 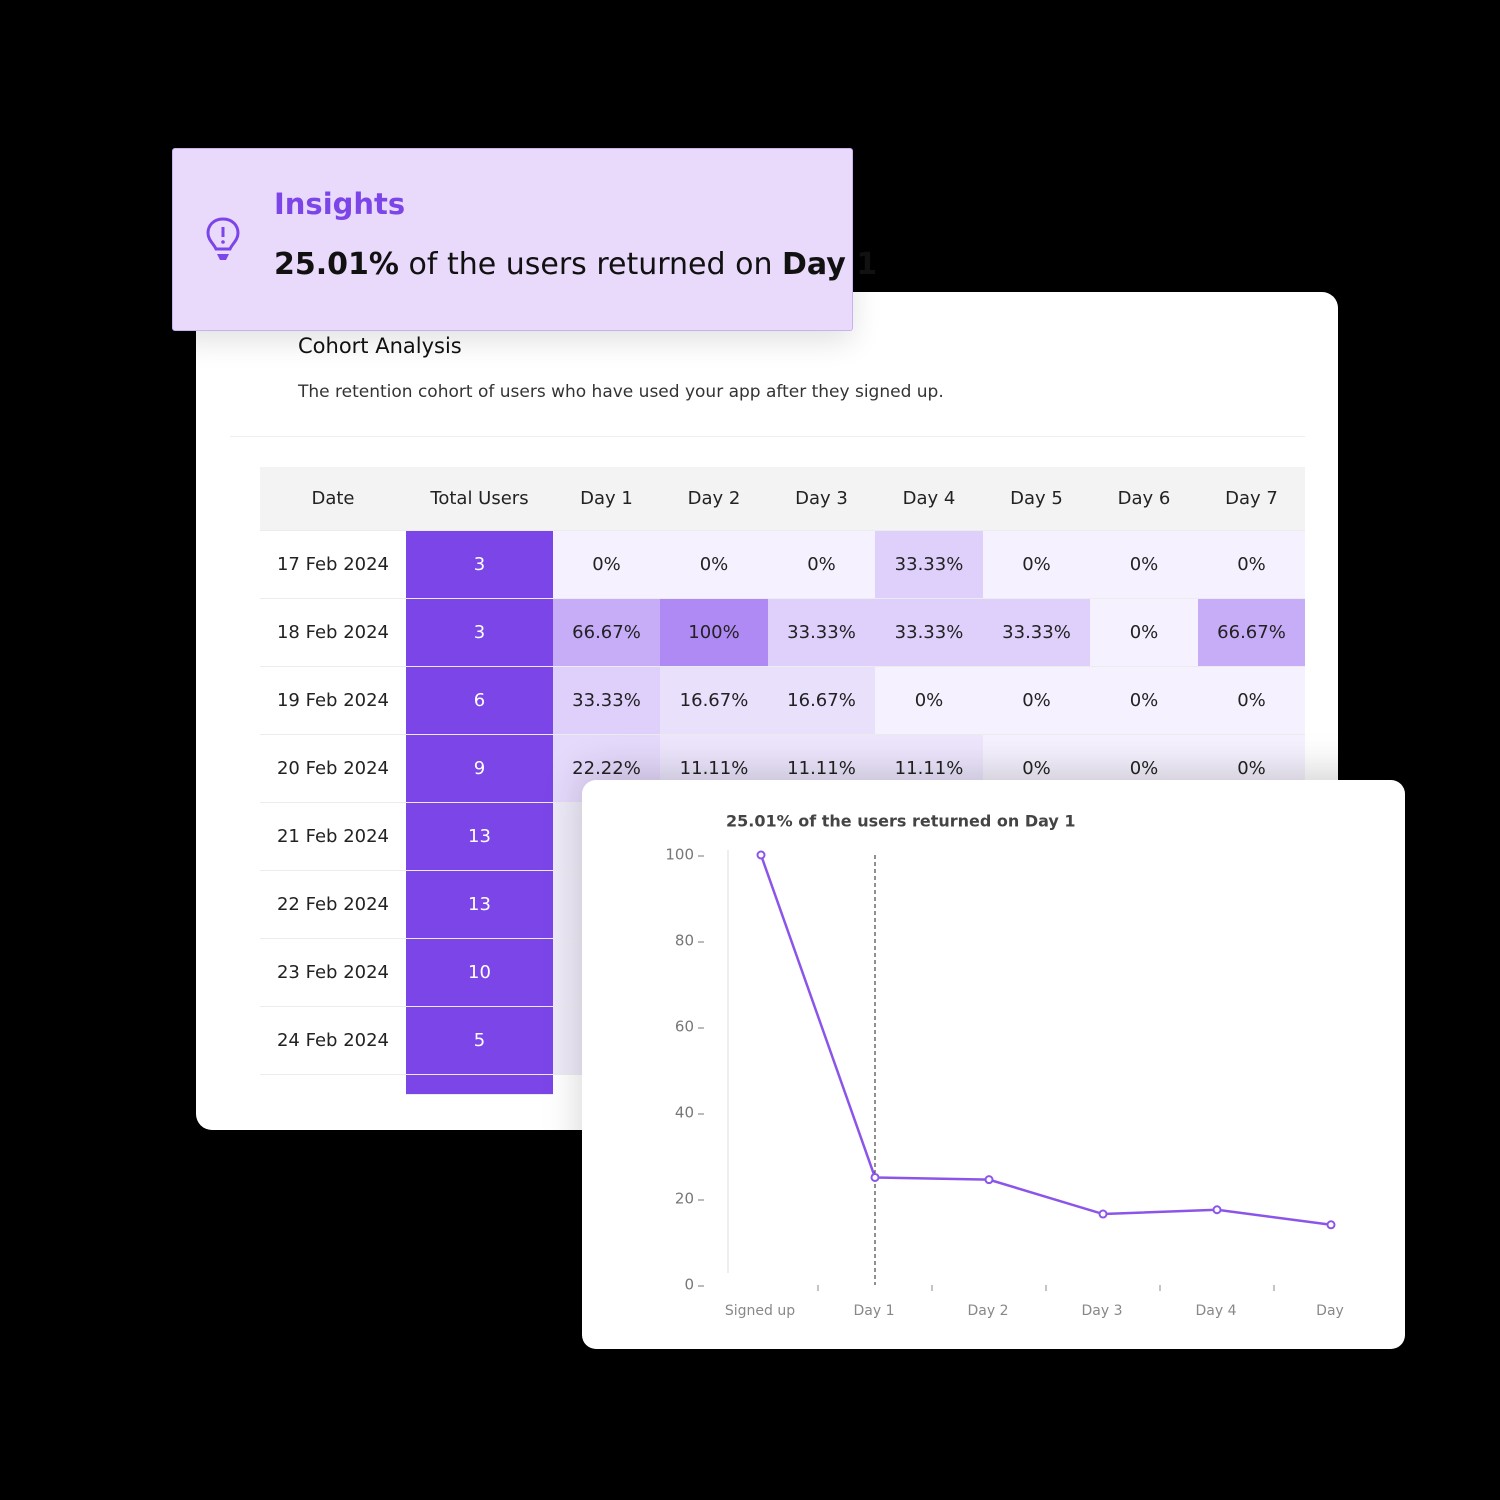 What do you see at coordinates (479, 769) in the screenshot?
I see `total-users-cell: 9` at bounding box center [479, 769].